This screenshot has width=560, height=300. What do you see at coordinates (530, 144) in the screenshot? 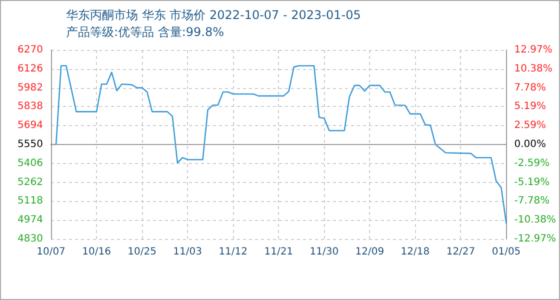
I see `y2-tick-label: 0.00%` at bounding box center [530, 144].